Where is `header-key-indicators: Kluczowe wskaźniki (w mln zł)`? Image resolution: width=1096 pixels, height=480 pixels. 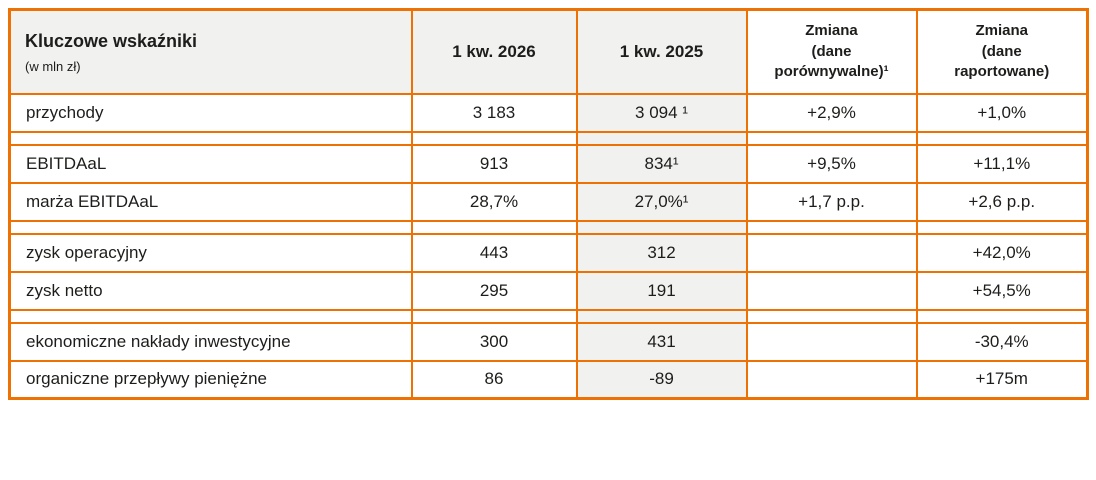 header-key-indicators: Kluczowe wskaźniki (w mln zł) is located at coordinates (210, 51).